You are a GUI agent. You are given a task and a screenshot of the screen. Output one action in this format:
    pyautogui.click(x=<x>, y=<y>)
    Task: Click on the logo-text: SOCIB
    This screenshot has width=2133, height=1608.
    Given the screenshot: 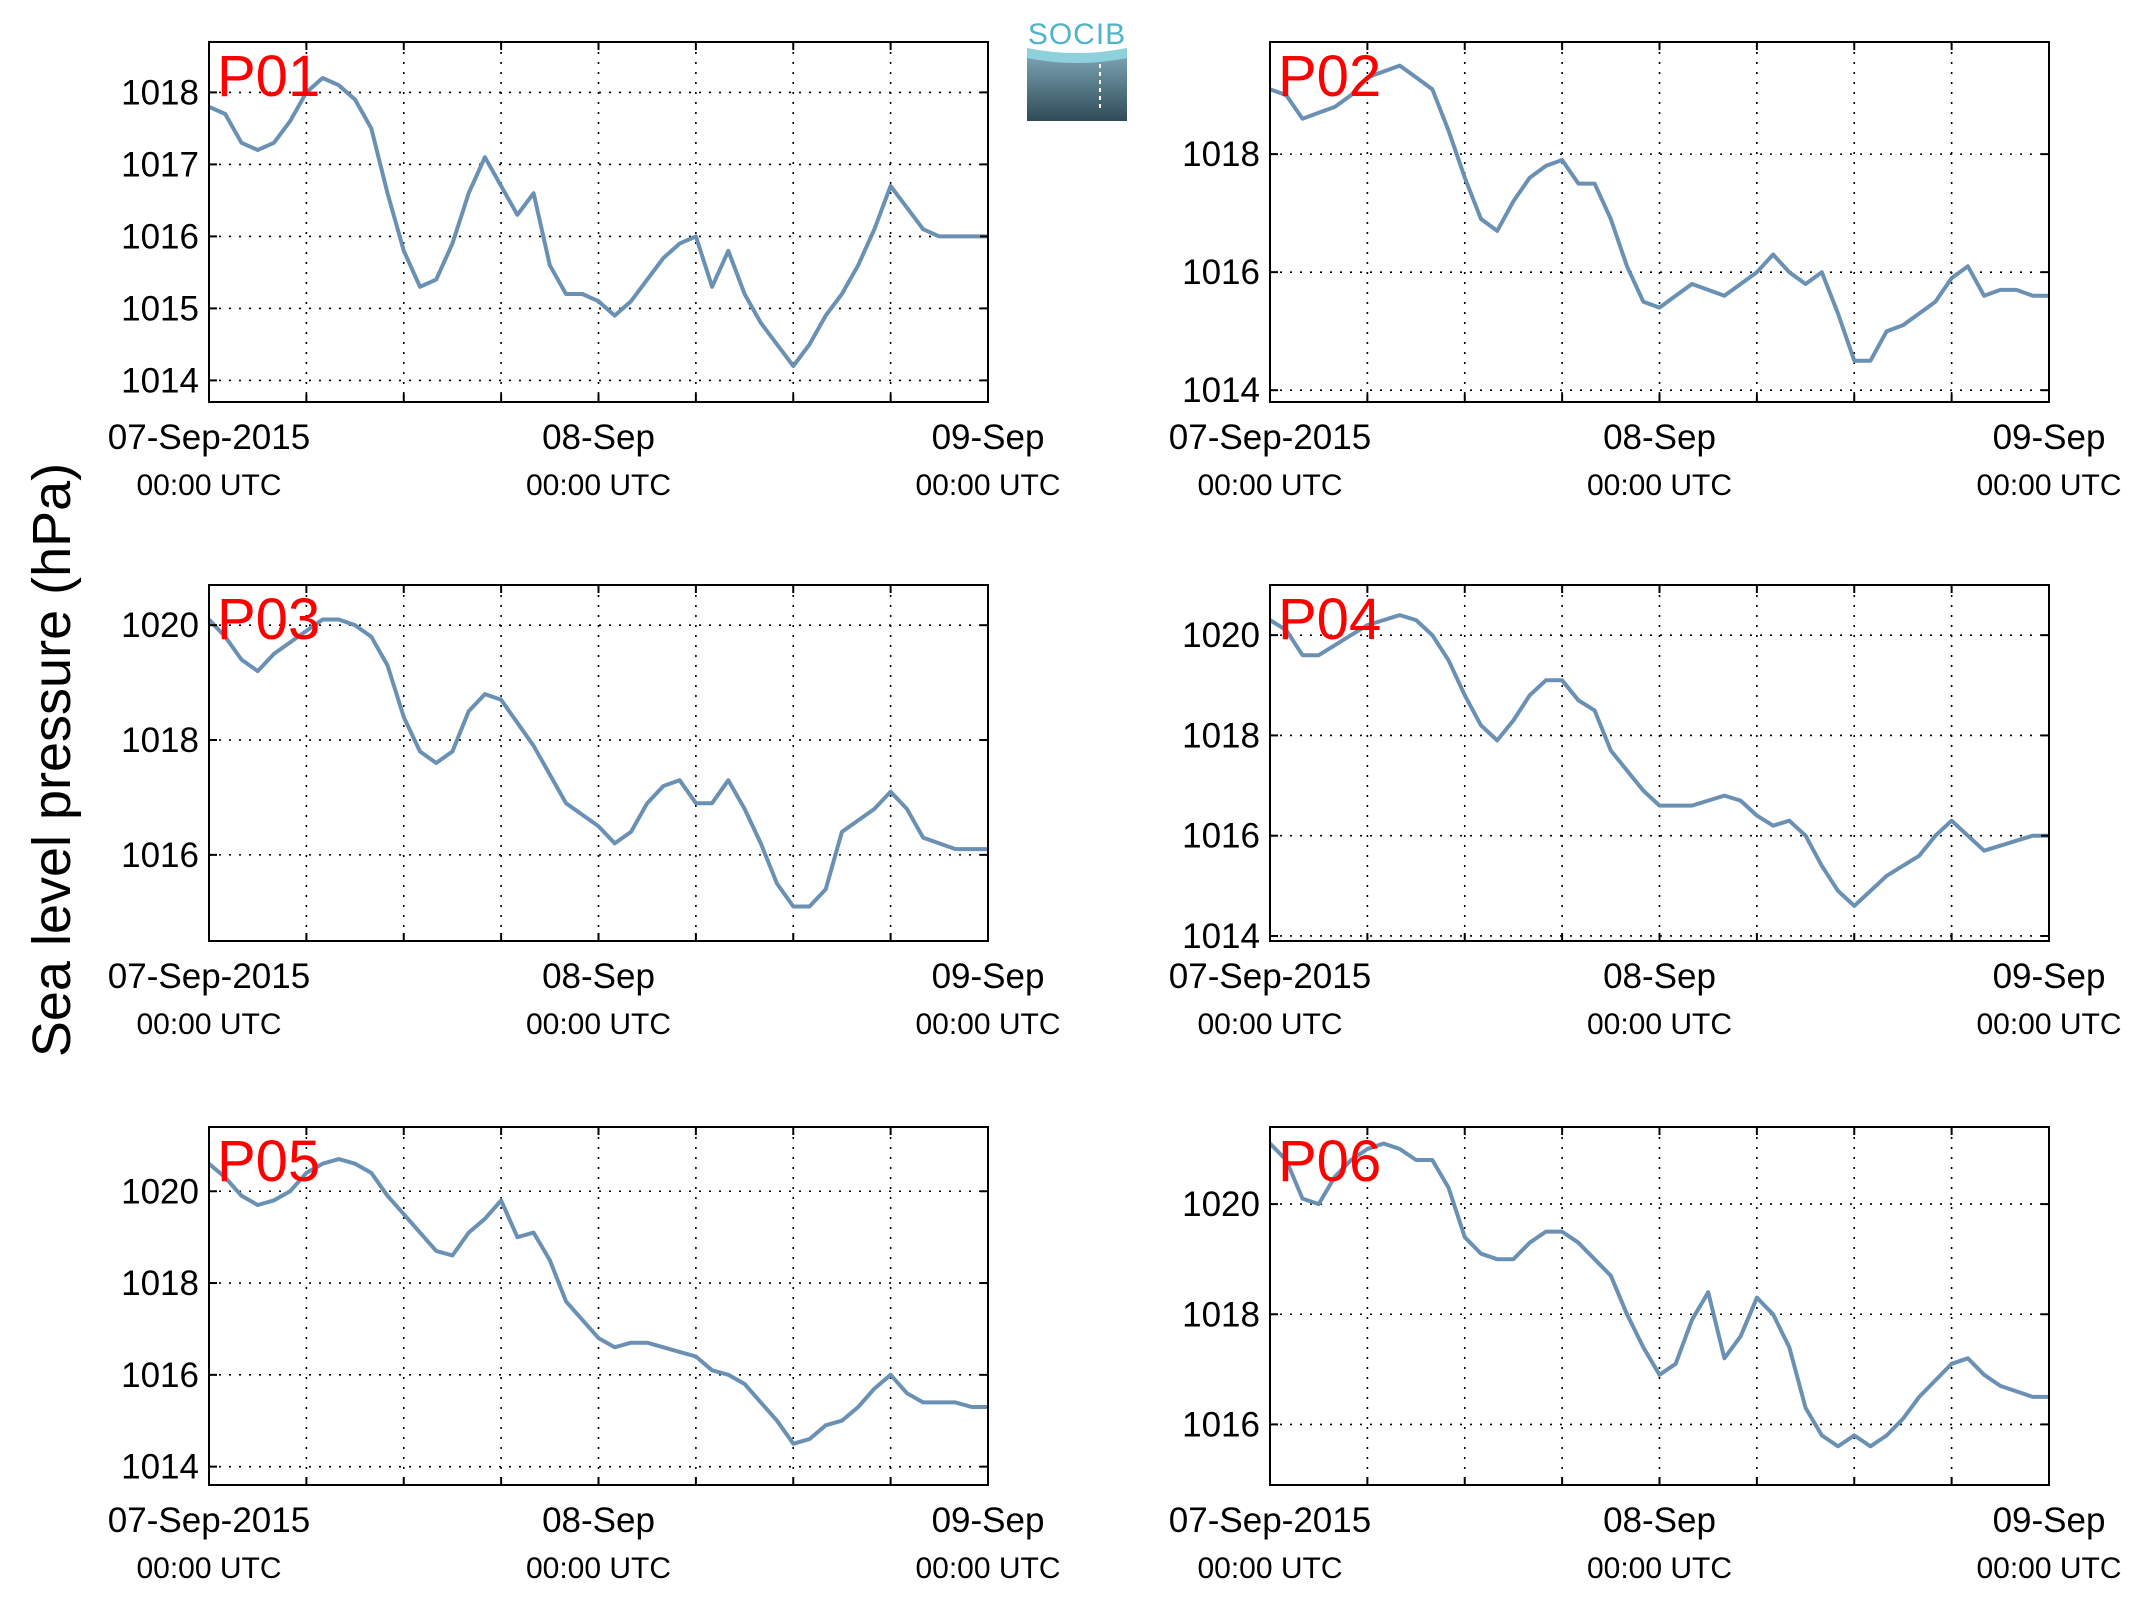 What is the action you would take?
    pyautogui.click(x=1077, y=34)
    